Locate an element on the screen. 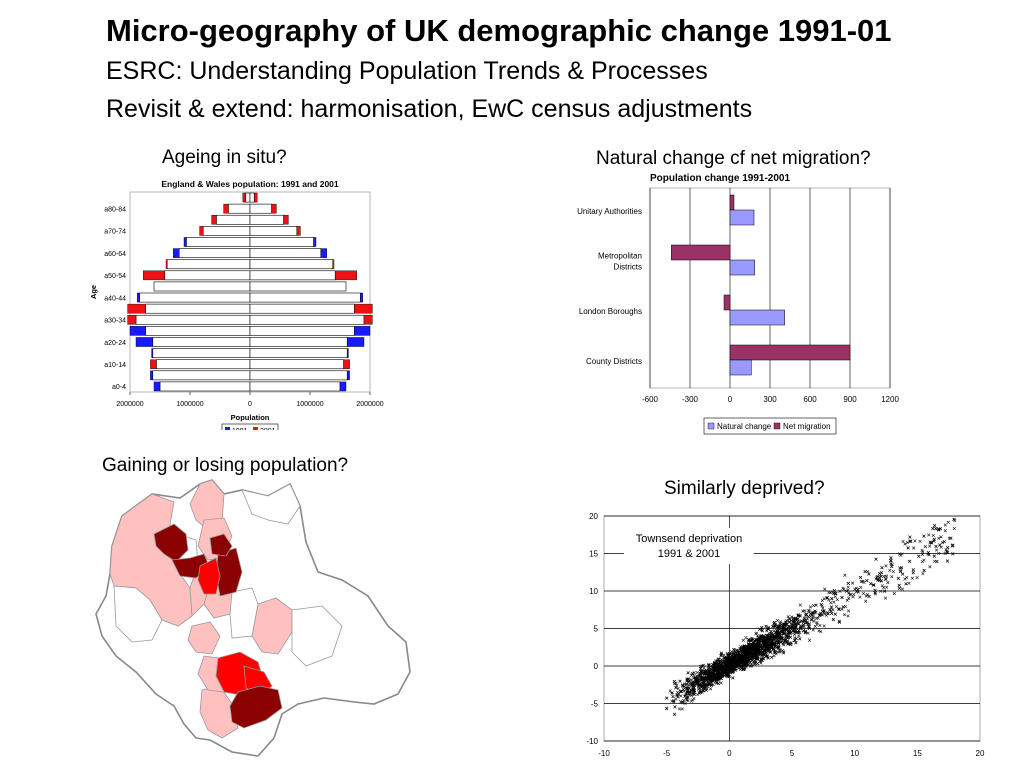 The height and width of the screenshot is (768, 1024). bar-xtick-label: 1200 is located at coordinates (890, 399).